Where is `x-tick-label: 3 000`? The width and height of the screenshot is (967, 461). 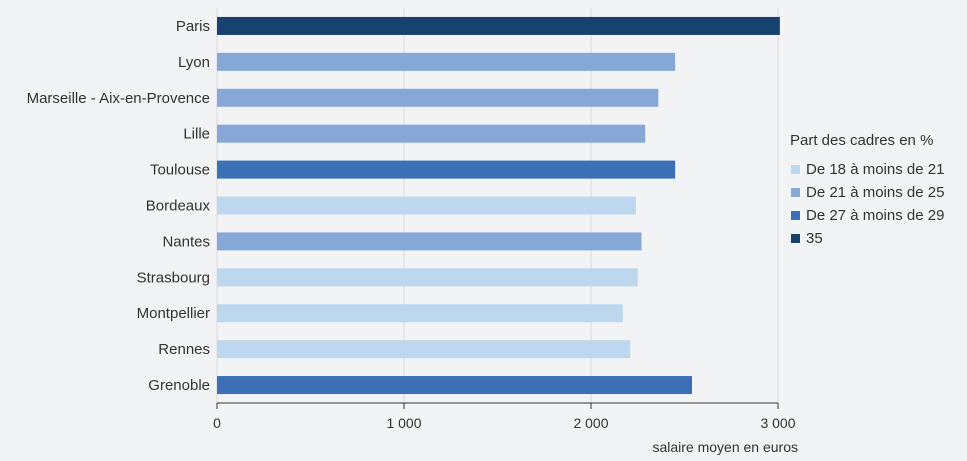 x-tick-label: 3 000 is located at coordinates (777, 423).